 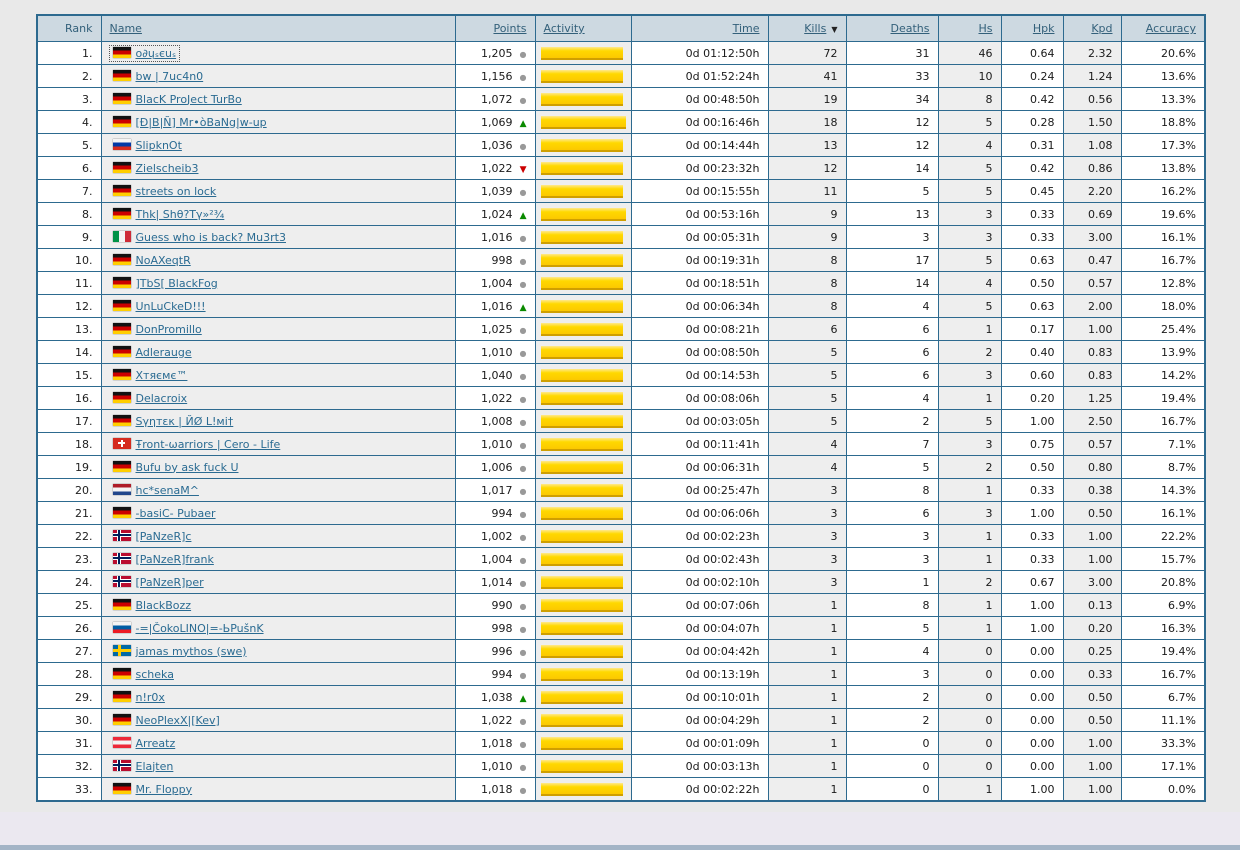 I want to click on cell-points: 1,018 ●, so click(x=495, y=789).